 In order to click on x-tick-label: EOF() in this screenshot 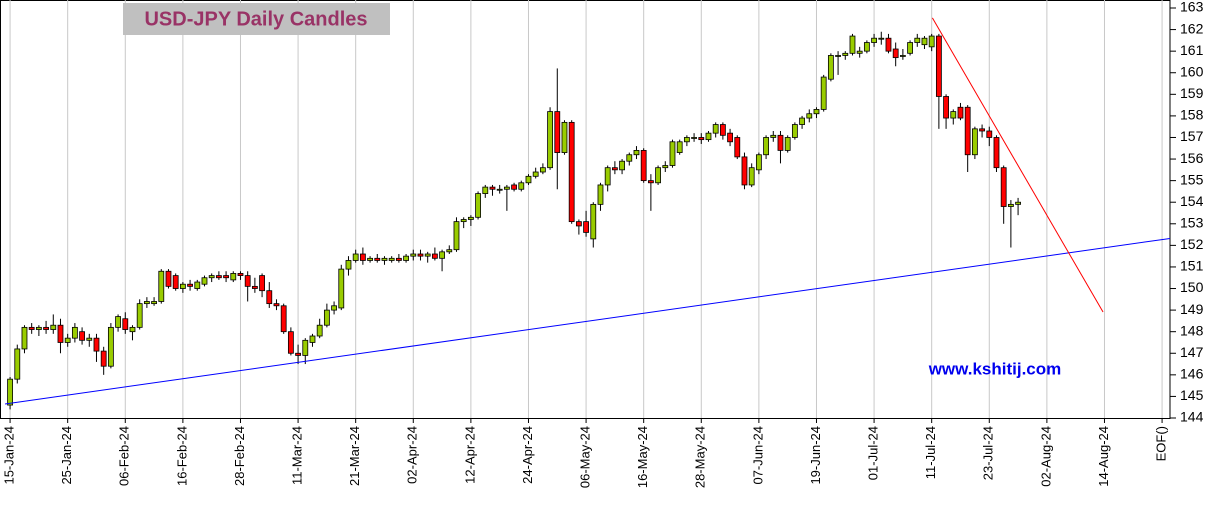, I will do `click(1161, 443)`.